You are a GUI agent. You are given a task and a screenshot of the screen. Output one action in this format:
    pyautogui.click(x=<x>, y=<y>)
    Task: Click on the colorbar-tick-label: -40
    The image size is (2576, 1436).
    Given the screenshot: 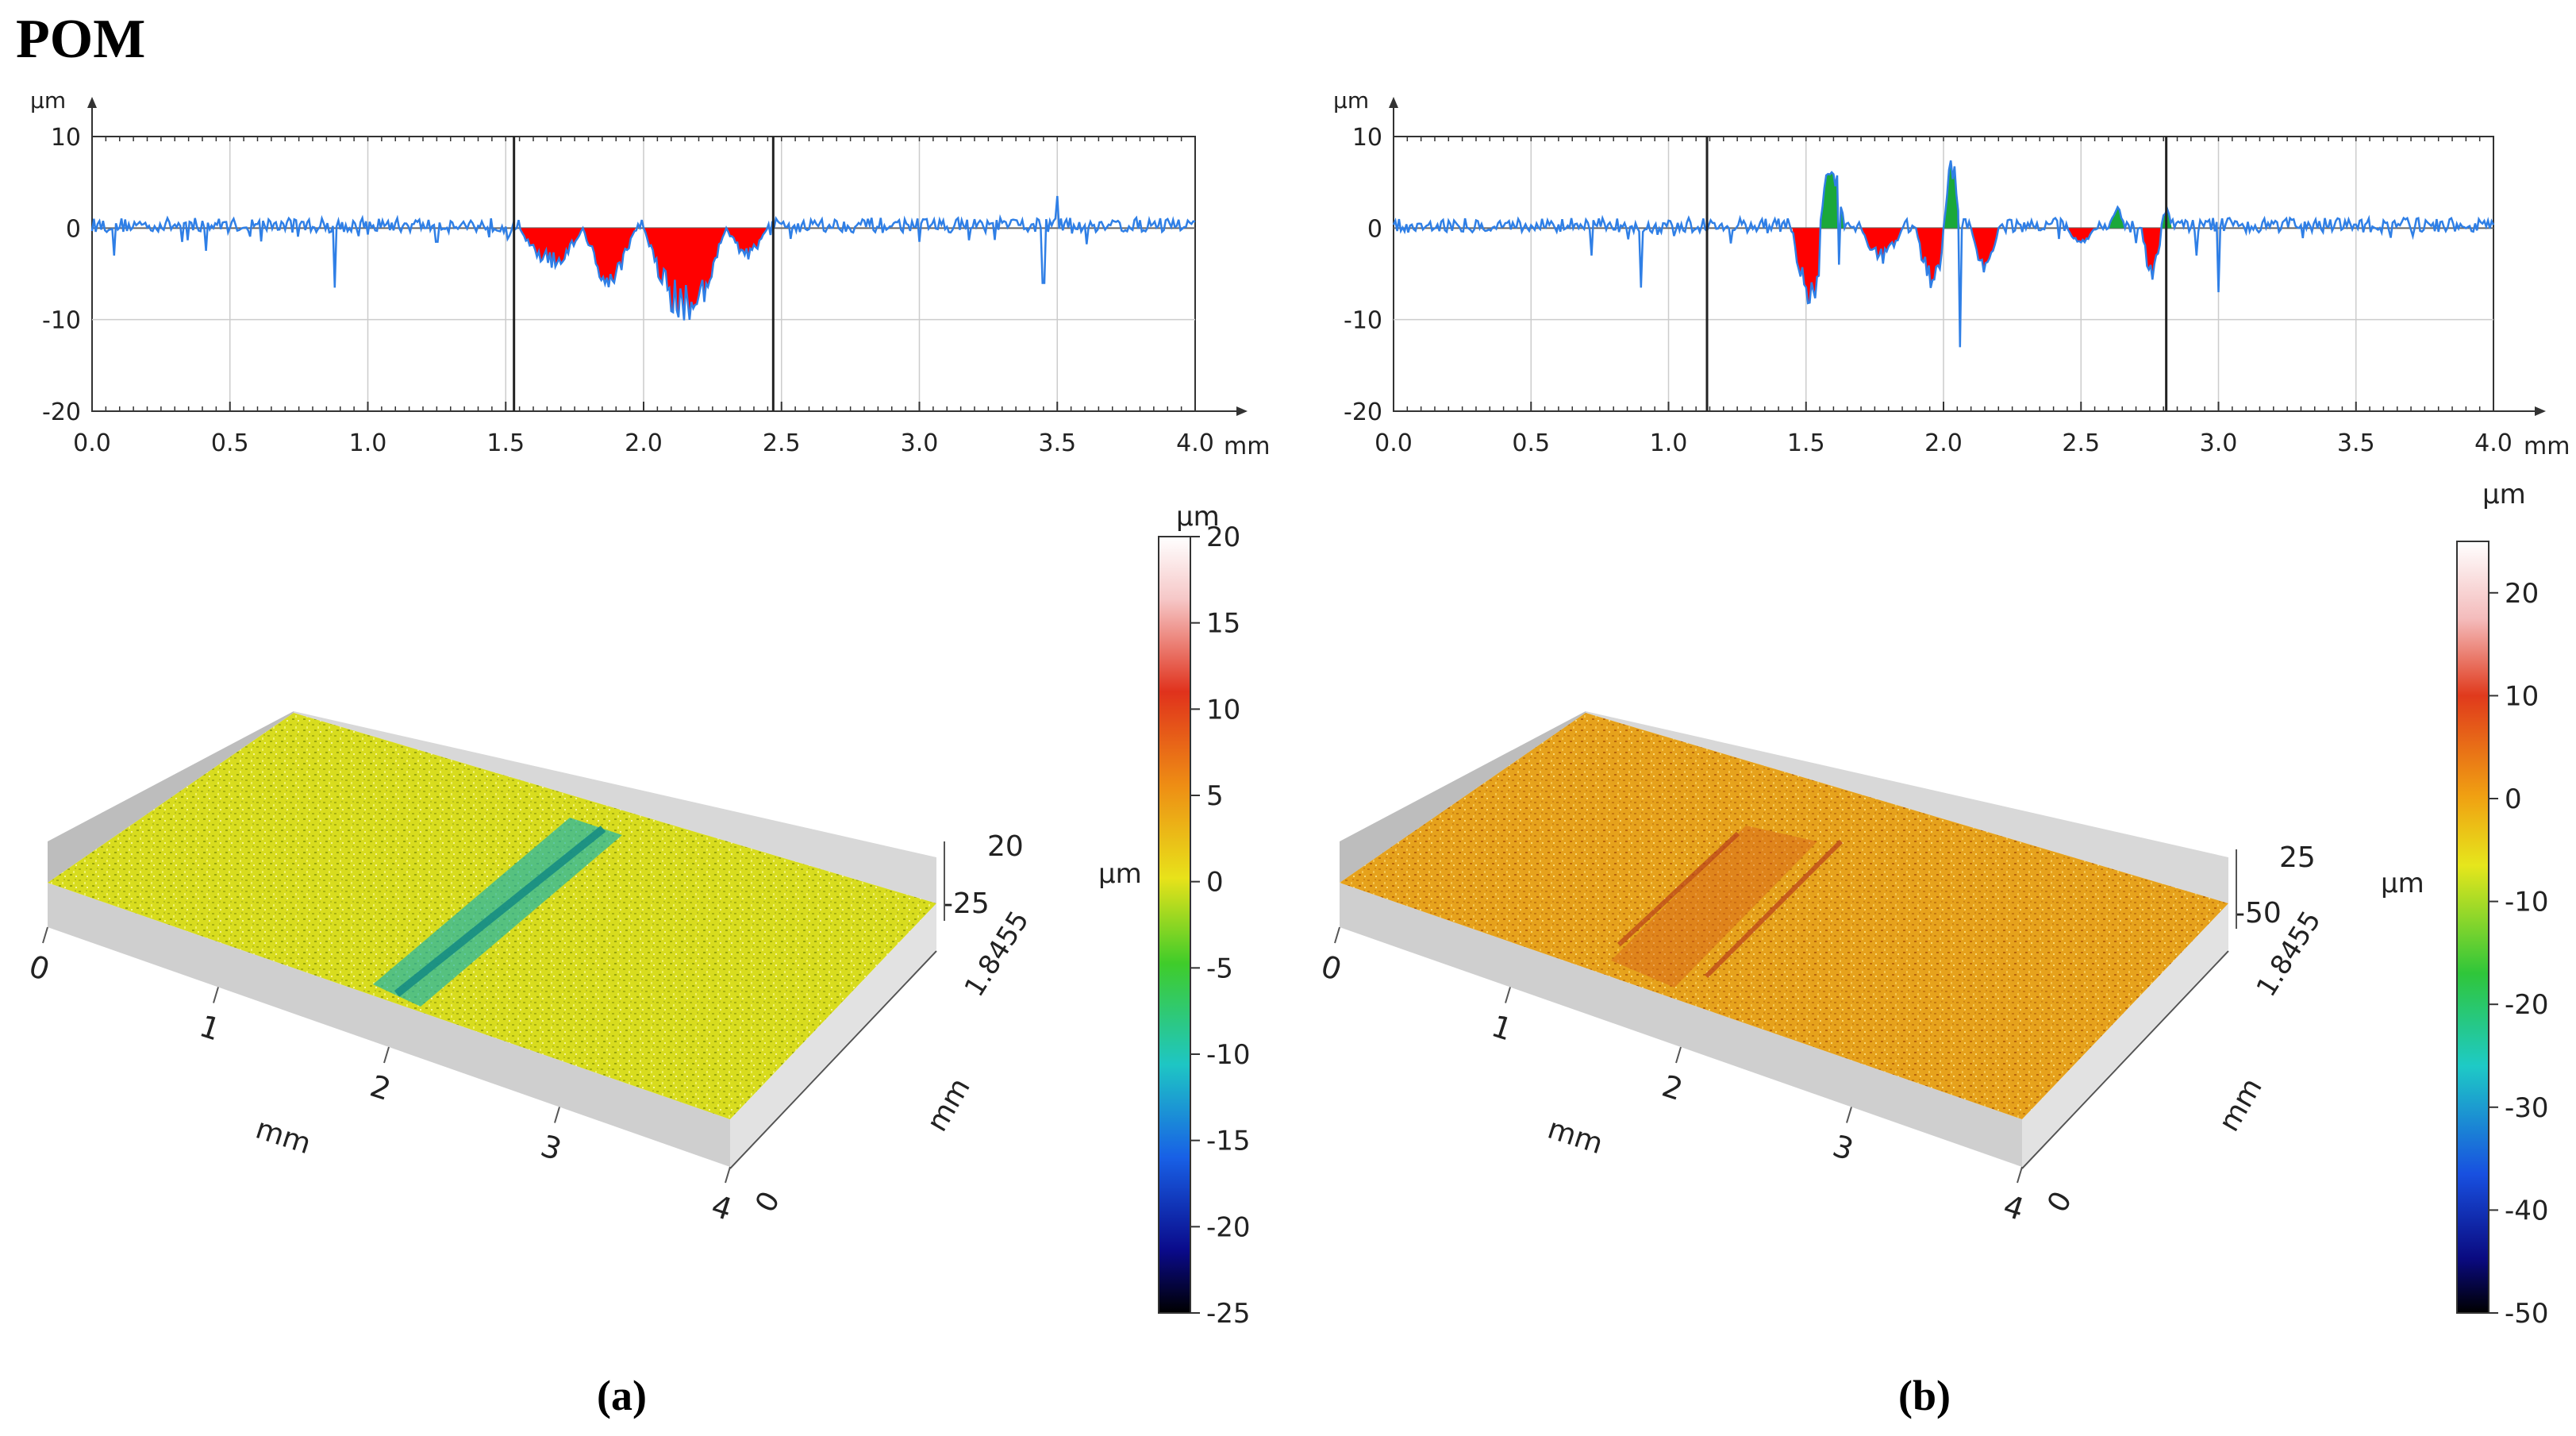 What is the action you would take?
    pyautogui.click(x=2527, y=1211)
    